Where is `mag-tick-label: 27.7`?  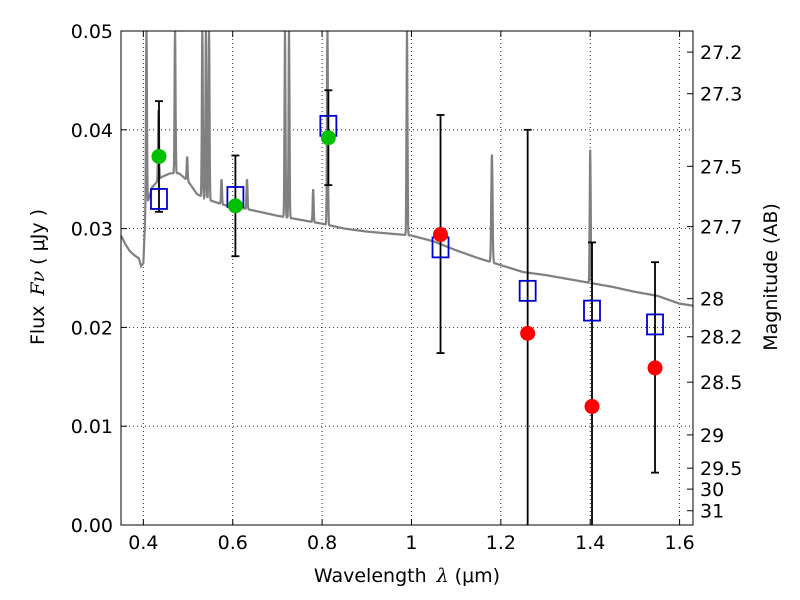 mag-tick-label: 27.7 is located at coordinates (721, 228).